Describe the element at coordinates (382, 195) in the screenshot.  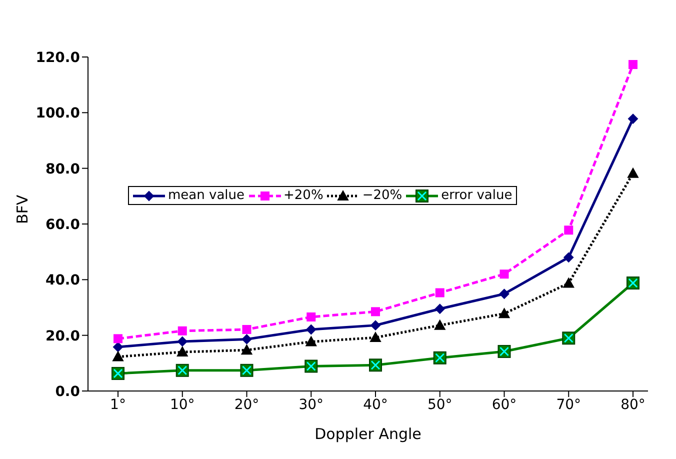
I see `legend-label: −20%` at that location.